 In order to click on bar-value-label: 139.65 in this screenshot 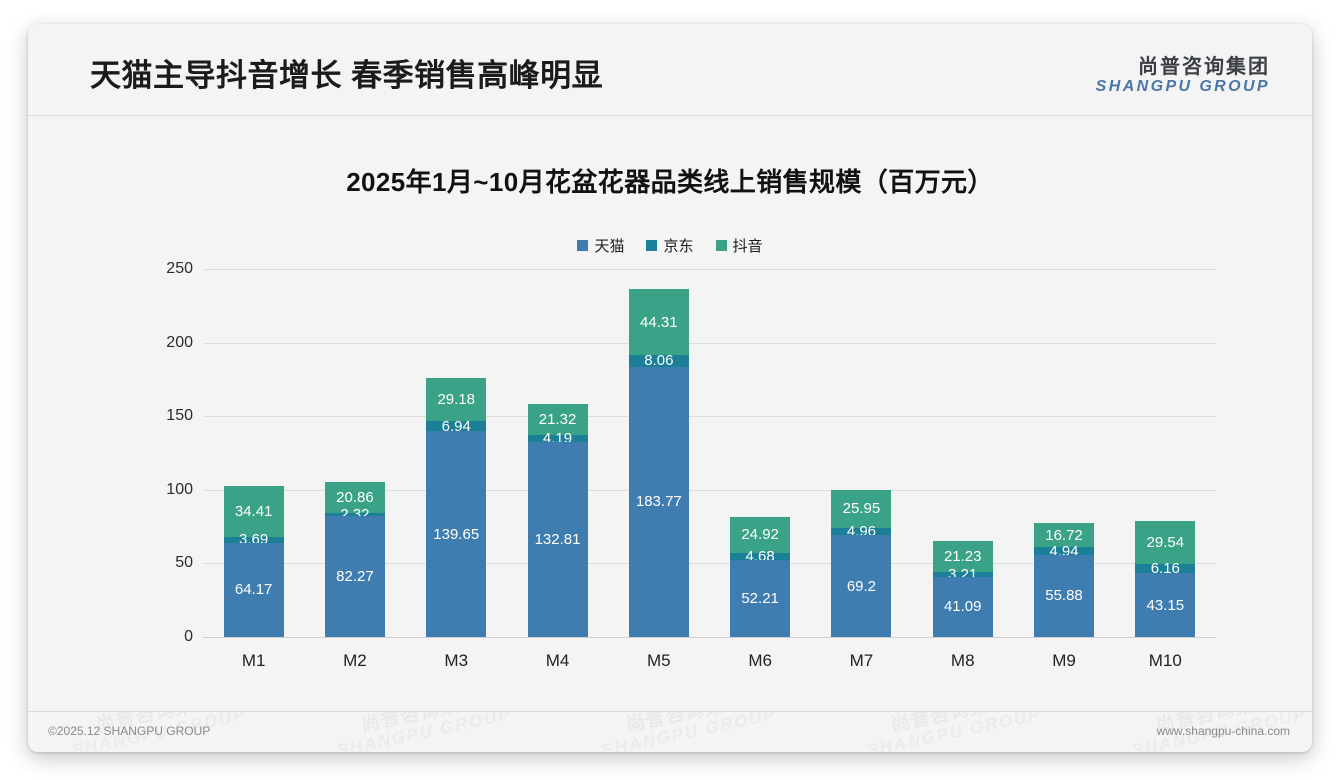, I will do `click(456, 534)`.